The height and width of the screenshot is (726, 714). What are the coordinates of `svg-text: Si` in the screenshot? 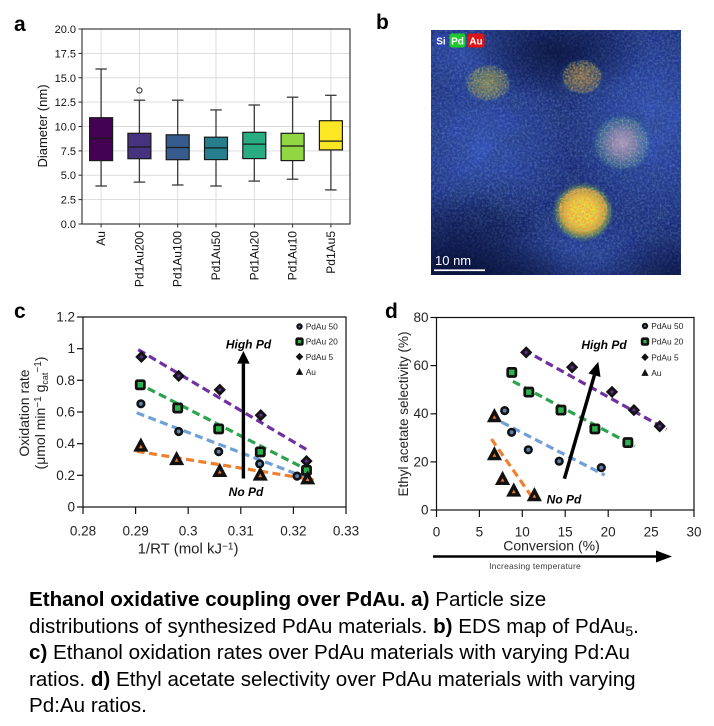 It's located at (441, 41).